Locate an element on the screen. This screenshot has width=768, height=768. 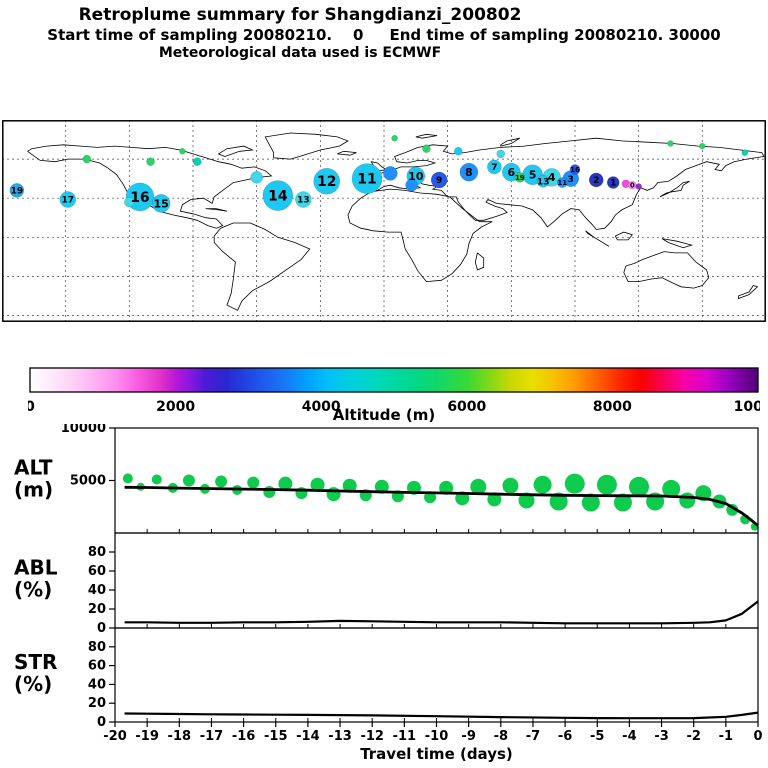
x-tick-label: -1 is located at coordinates (726, 736).